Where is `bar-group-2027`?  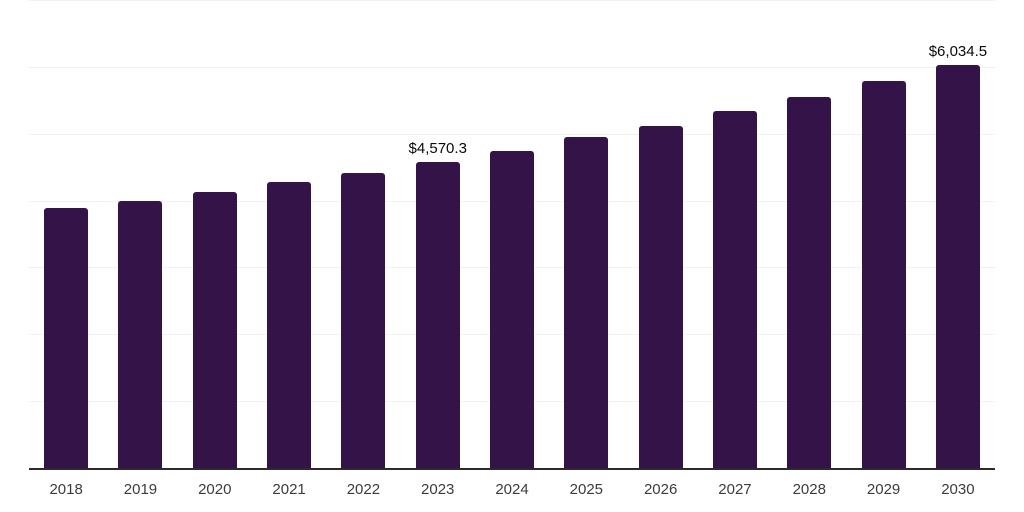 bar-group-2027 is located at coordinates (735, 235).